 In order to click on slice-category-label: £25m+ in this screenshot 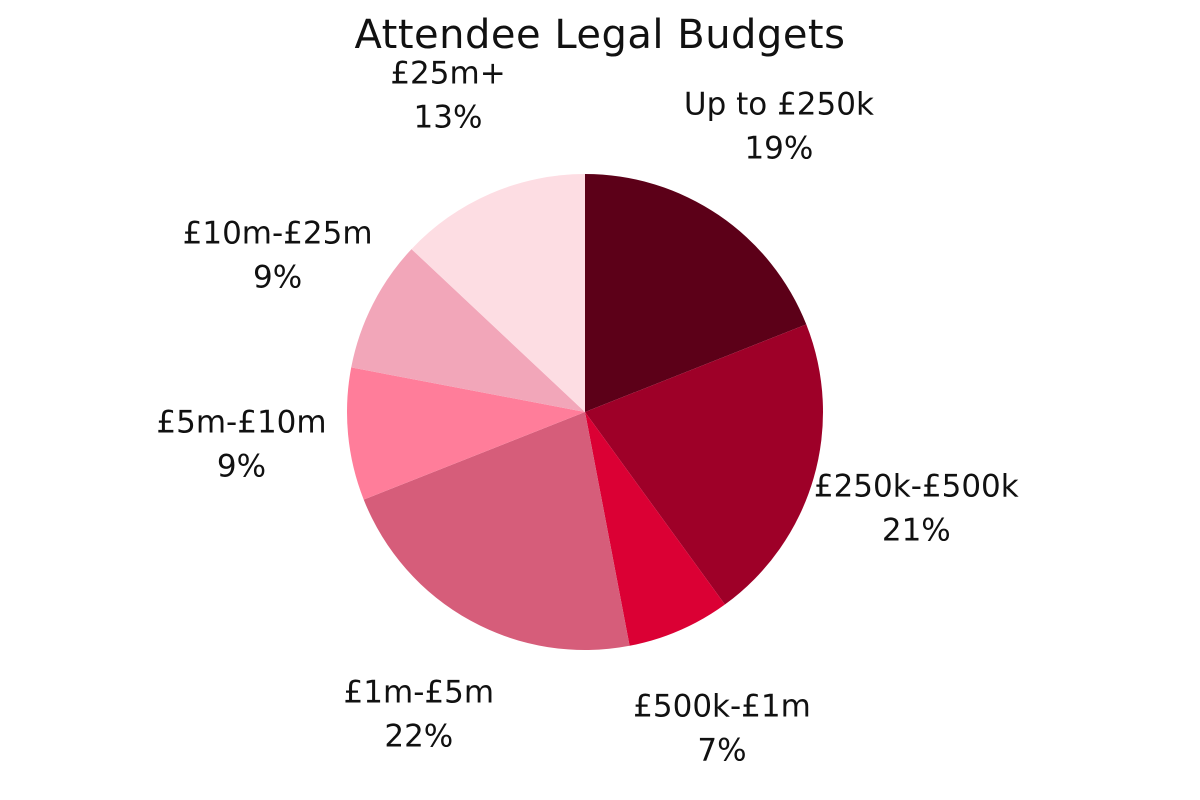, I will do `click(447, 73)`.